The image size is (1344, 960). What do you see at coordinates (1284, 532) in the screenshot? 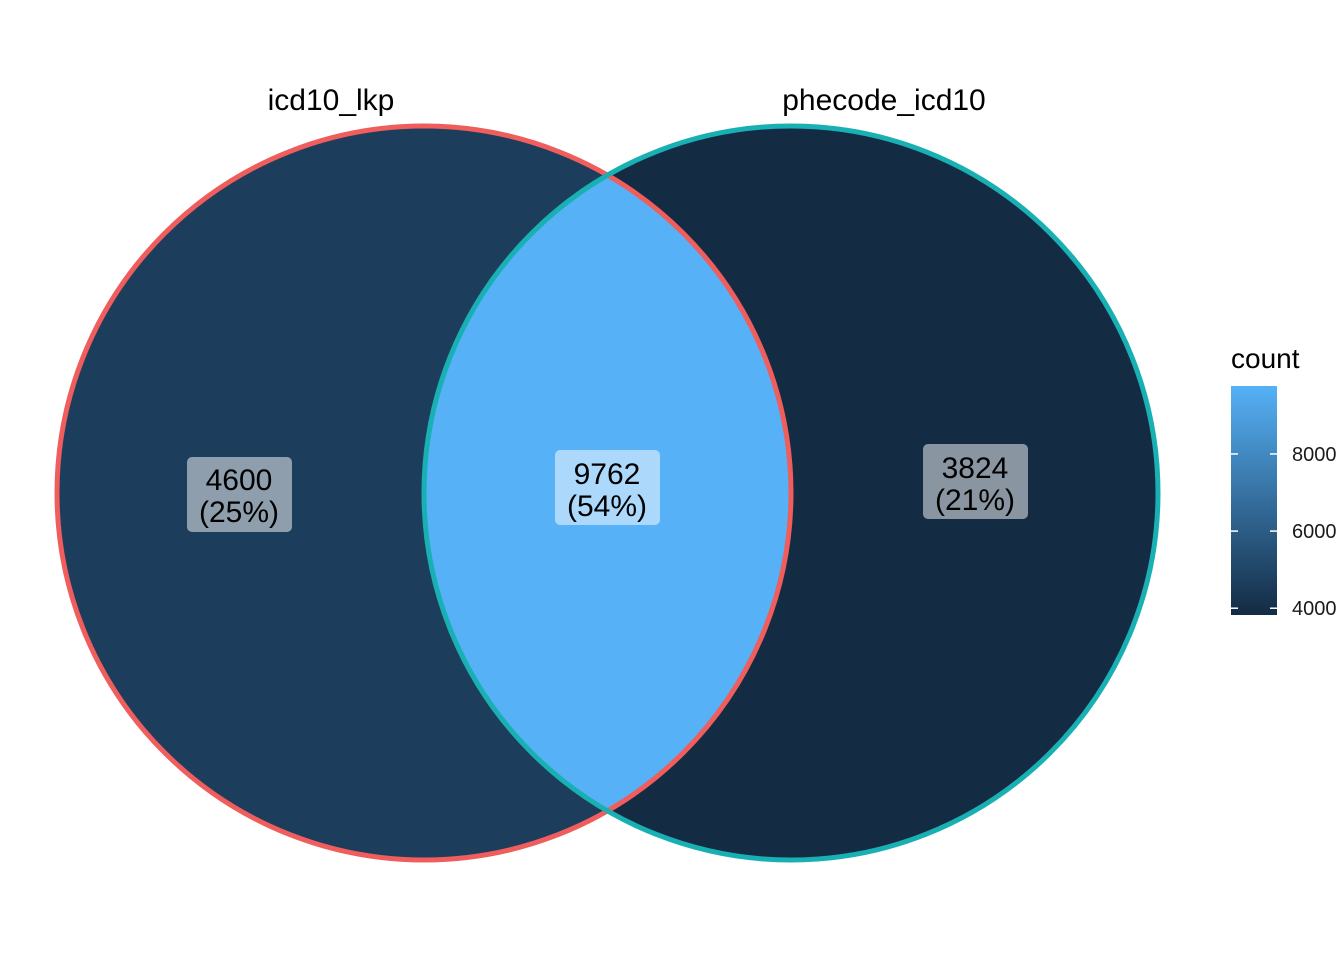
I see `legend-ticks: 4000 6000 8000` at bounding box center [1284, 532].